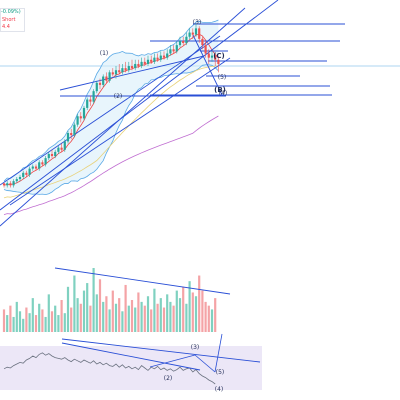  I want to click on oscillator-wave-label: (4), so click(219, 389).